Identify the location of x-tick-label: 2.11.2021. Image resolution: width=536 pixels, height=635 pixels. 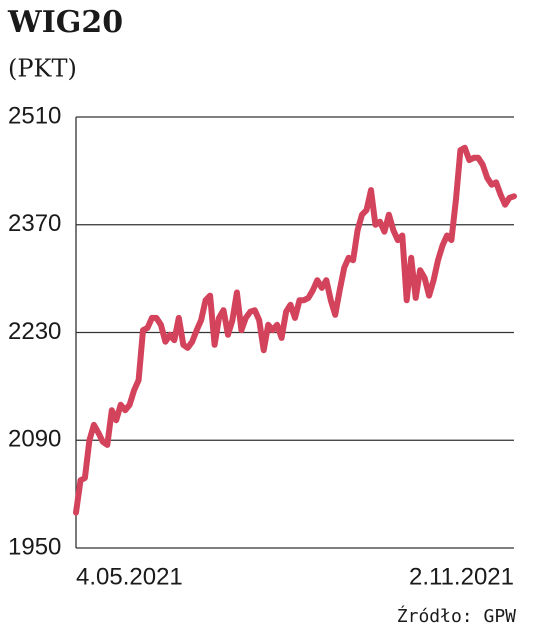
(461, 576).